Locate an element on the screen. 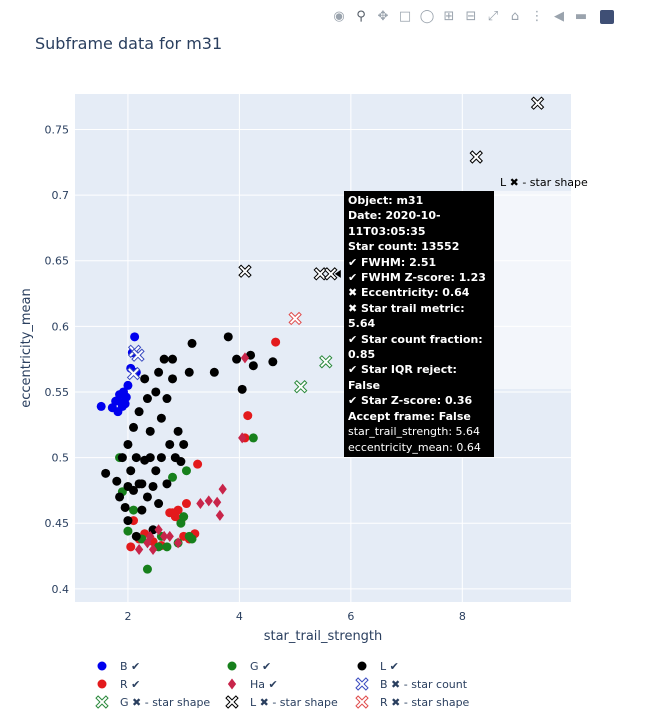 This screenshot has width=652, height=728. hover-closest-icon: ◀ is located at coordinates (559, 16).